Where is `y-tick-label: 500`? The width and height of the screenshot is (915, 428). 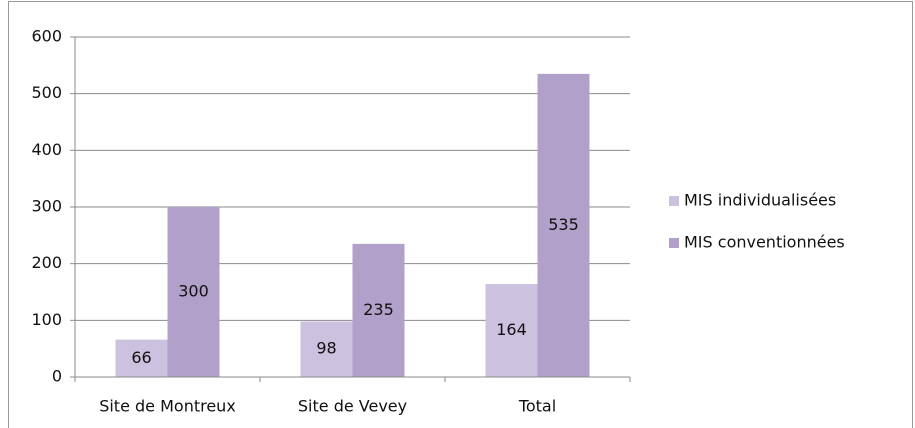 y-tick-label: 500 is located at coordinates (46, 92).